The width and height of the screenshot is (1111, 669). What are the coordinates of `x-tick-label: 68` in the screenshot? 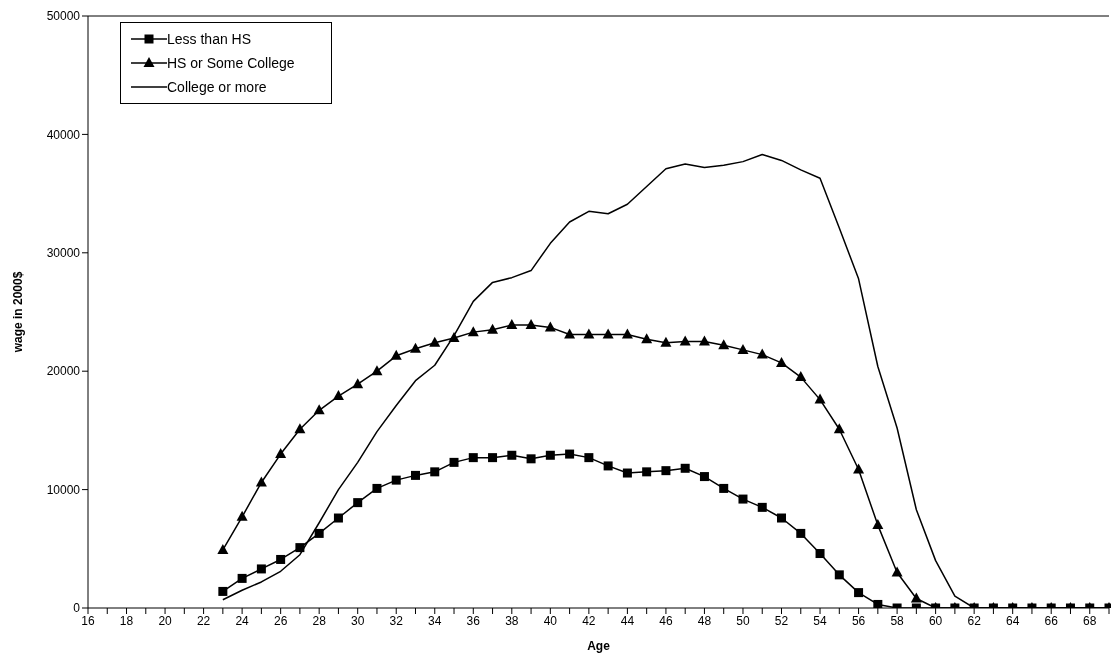 It's located at (1090, 620).